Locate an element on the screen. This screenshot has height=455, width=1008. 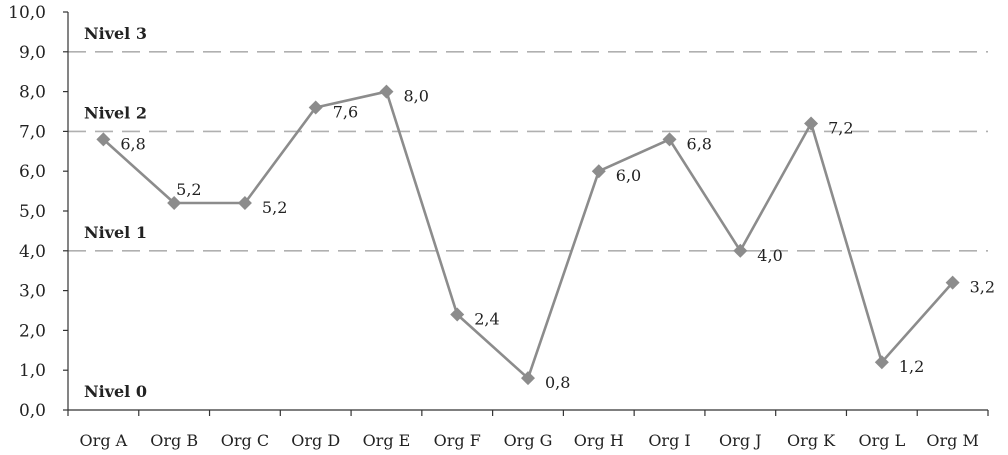
y-tick-label: 4,0 is located at coordinates (32, 252).